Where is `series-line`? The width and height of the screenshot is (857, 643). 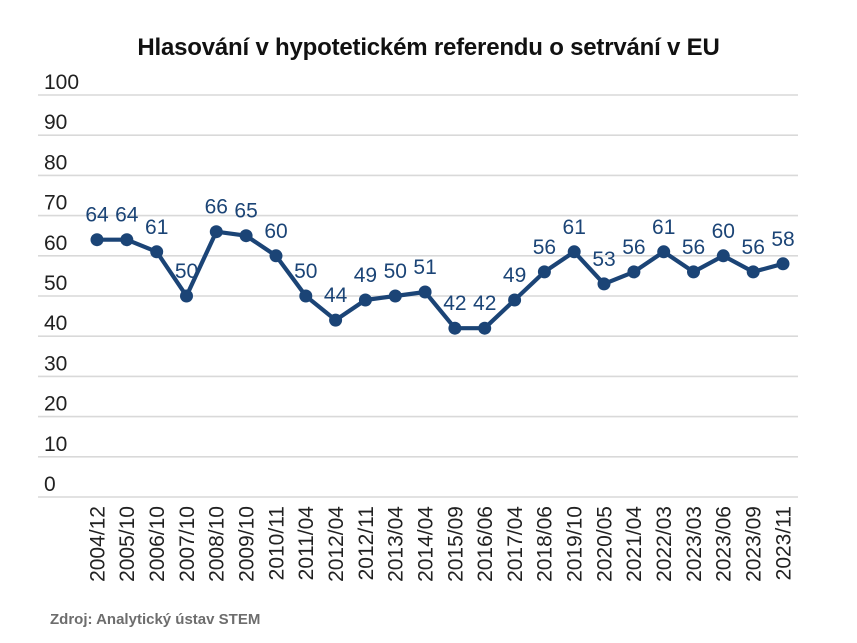
series-line is located at coordinates (440, 280).